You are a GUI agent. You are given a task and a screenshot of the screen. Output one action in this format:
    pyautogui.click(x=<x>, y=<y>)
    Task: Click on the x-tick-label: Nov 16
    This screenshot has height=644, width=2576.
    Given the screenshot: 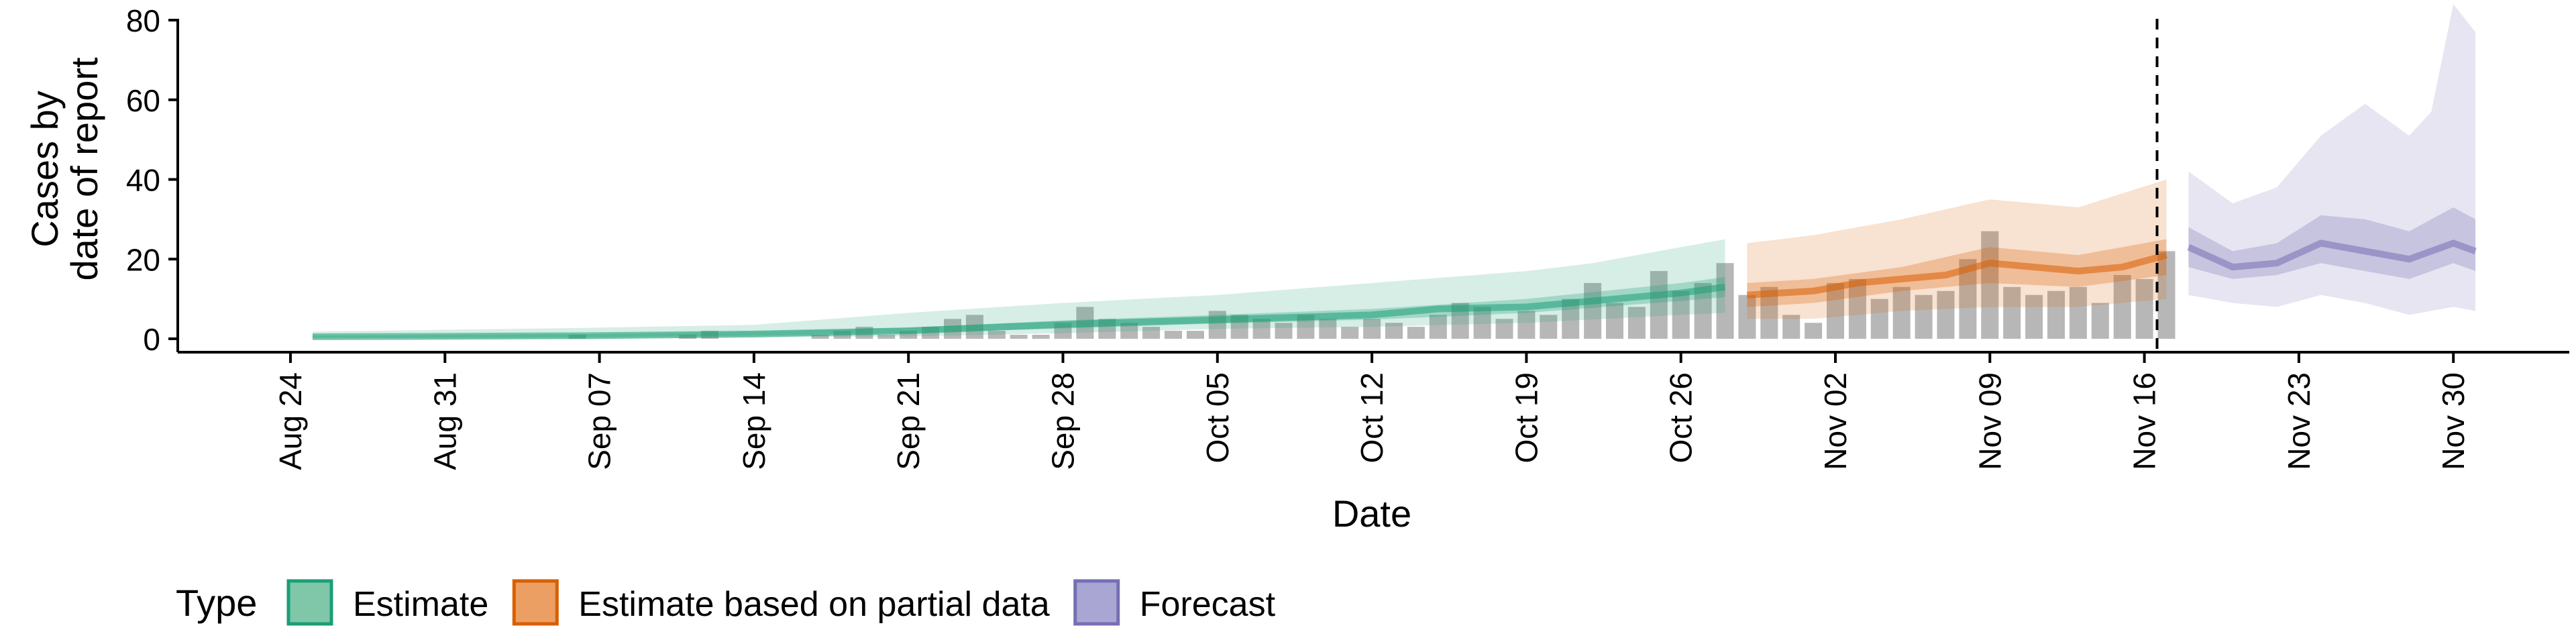 What is the action you would take?
    pyautogui.click(x=2144, y=421)
    